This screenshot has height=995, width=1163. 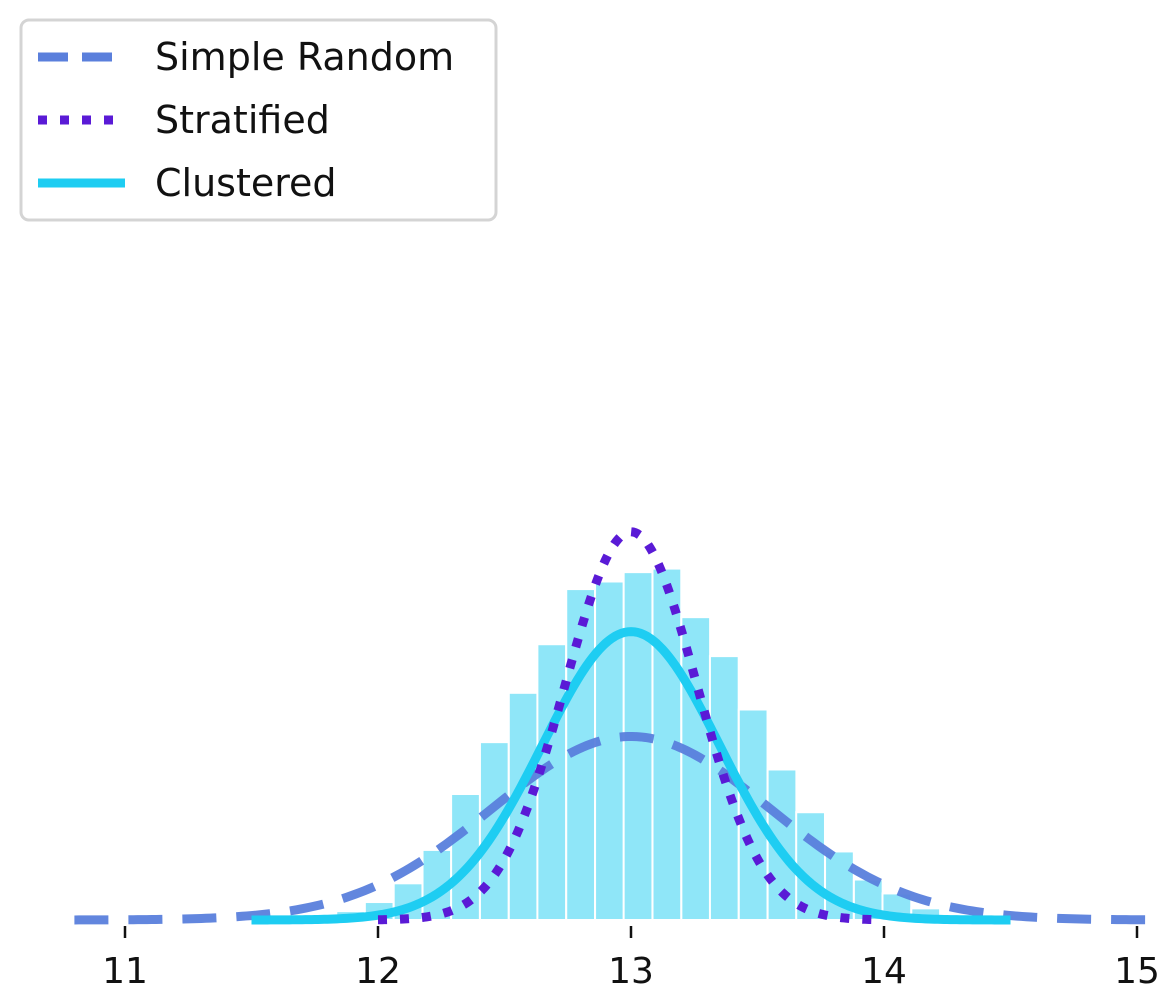 I want to click on x-tick-label: 11, so click(x=125, y=971).